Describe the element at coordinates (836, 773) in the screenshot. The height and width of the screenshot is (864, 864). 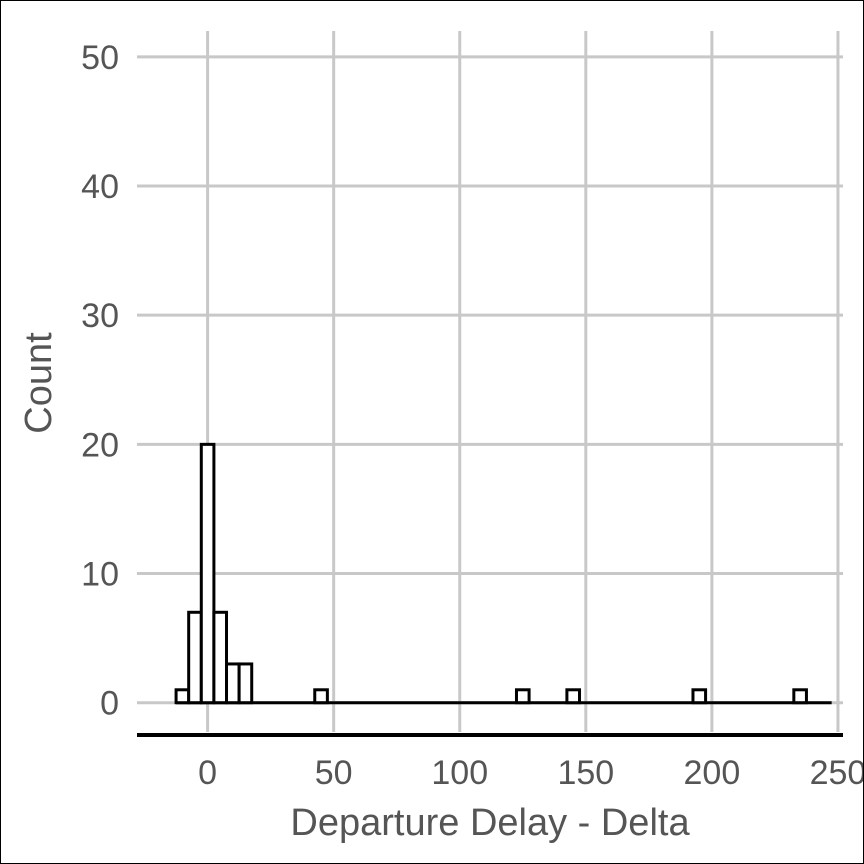
I see `x-tick-label: 250` at that location.